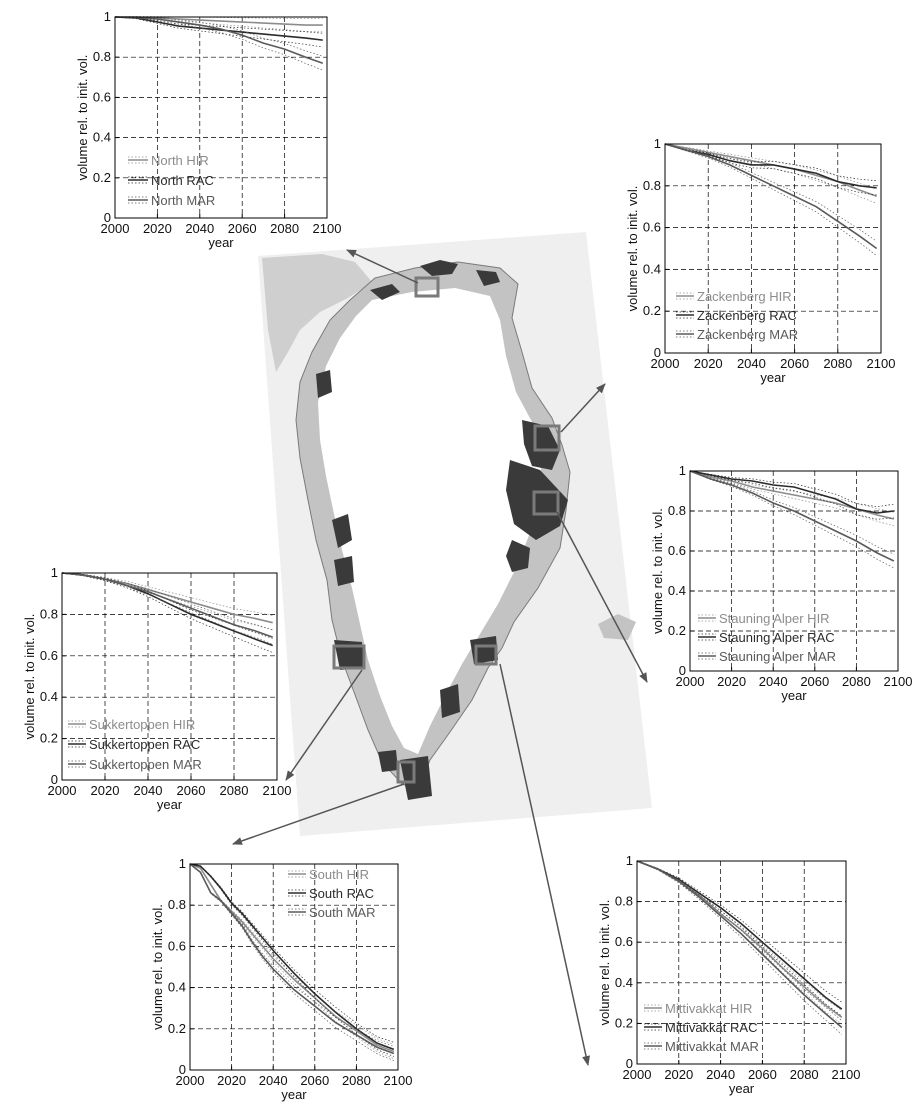  What do you see at coordinates (427, 287) in the screenshot?
I see `marker-north` at bounding box center [427, 287].